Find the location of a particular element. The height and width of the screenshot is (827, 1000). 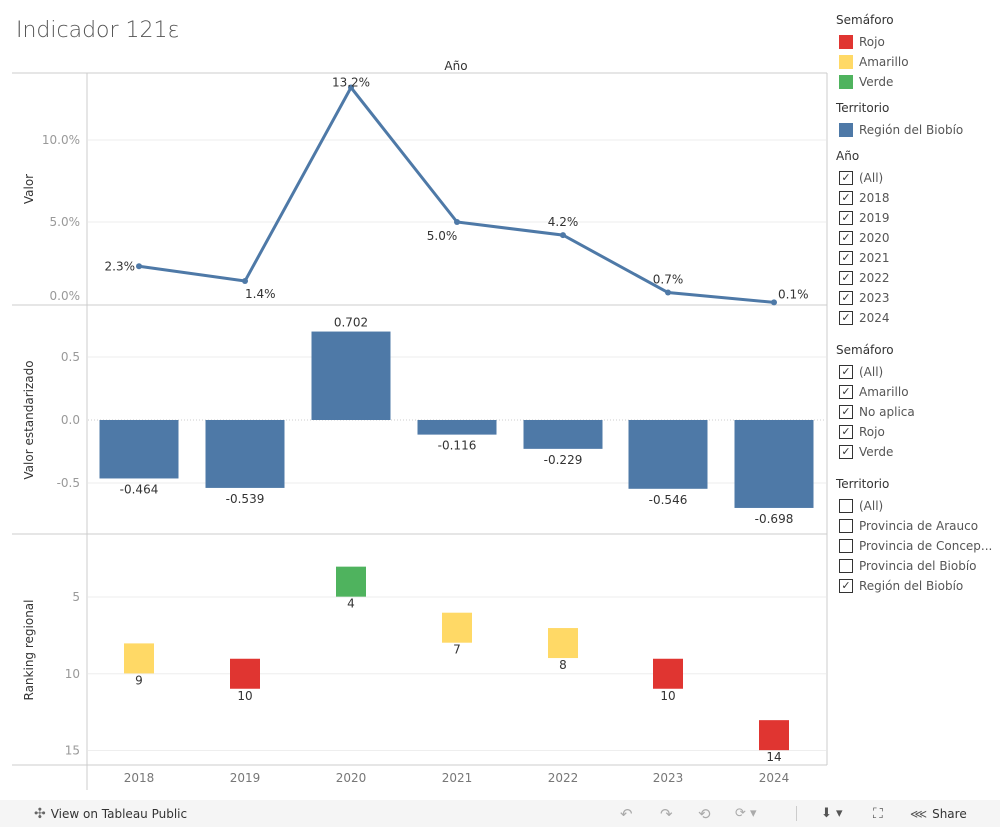

x-tick-label: 2024 is located at coordinates (774, 778).